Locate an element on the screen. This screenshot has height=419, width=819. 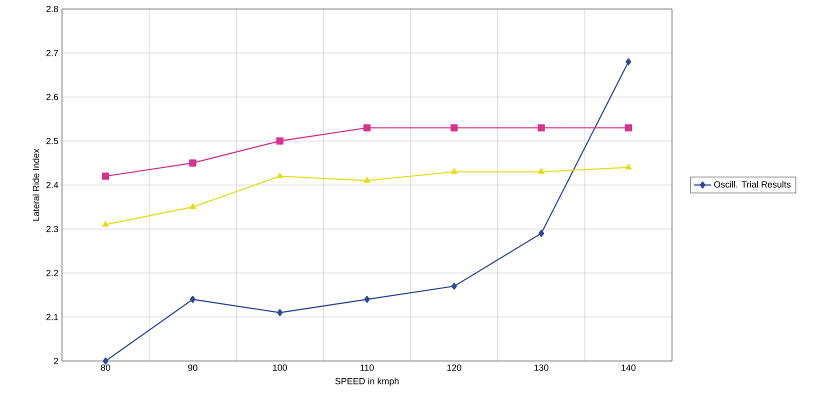
x-tick-label: 110 is located at coordinates (367, 367).